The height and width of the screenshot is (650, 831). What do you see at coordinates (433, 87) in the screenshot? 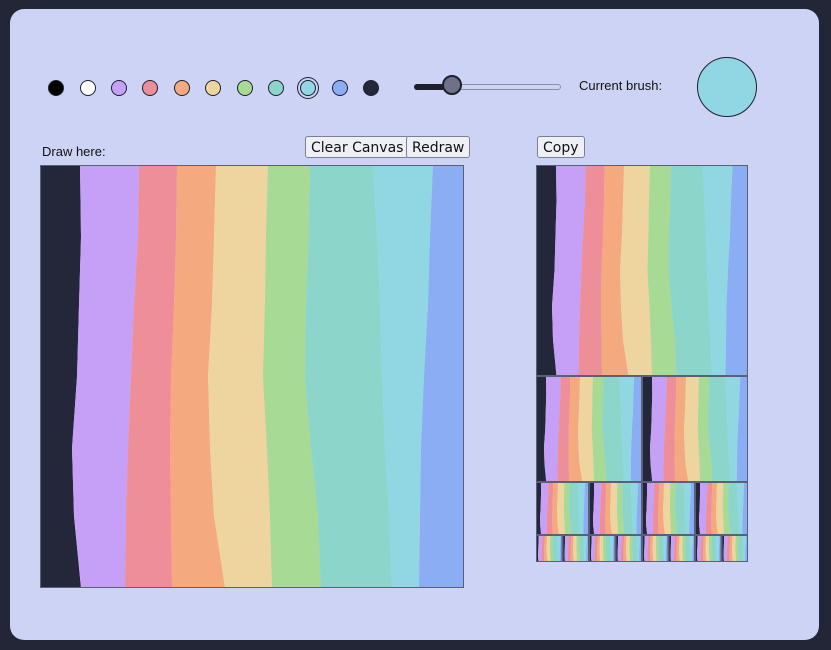
I see `brush-size-slider-fill` at bounding box center [433, 87].